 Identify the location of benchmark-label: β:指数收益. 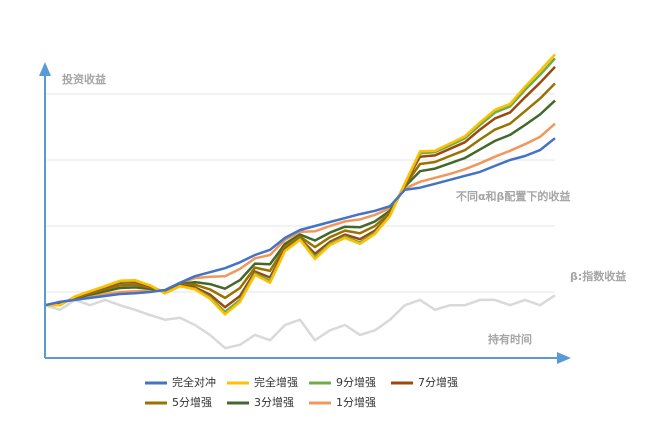
(598, 276).